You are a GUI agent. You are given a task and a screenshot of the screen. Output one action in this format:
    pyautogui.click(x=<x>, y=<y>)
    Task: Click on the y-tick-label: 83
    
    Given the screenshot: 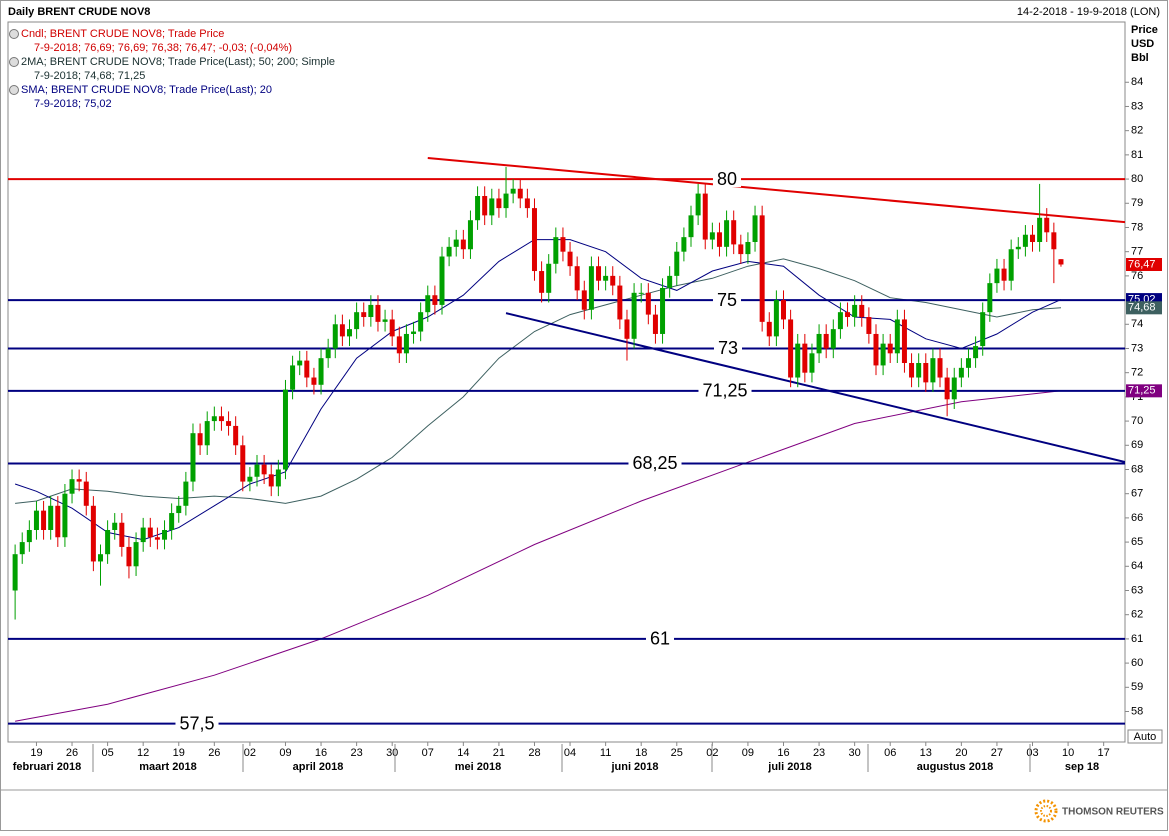 What is the action you would take?
    pyautogui.click(x=1137, y=106)
    